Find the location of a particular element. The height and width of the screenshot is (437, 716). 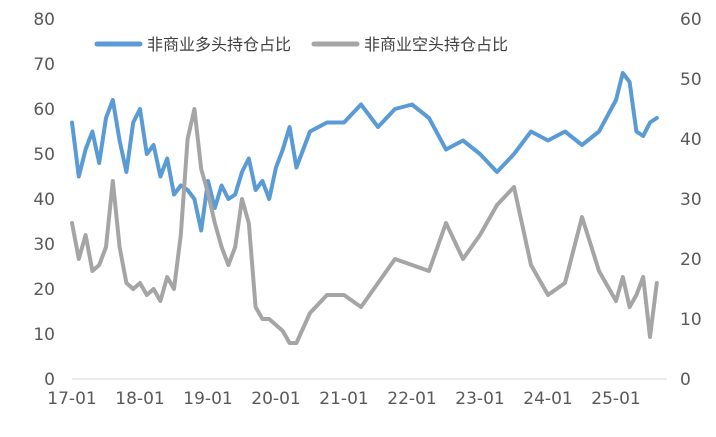

x-tick-label: 24-01 is located at coordinates (547, 399).